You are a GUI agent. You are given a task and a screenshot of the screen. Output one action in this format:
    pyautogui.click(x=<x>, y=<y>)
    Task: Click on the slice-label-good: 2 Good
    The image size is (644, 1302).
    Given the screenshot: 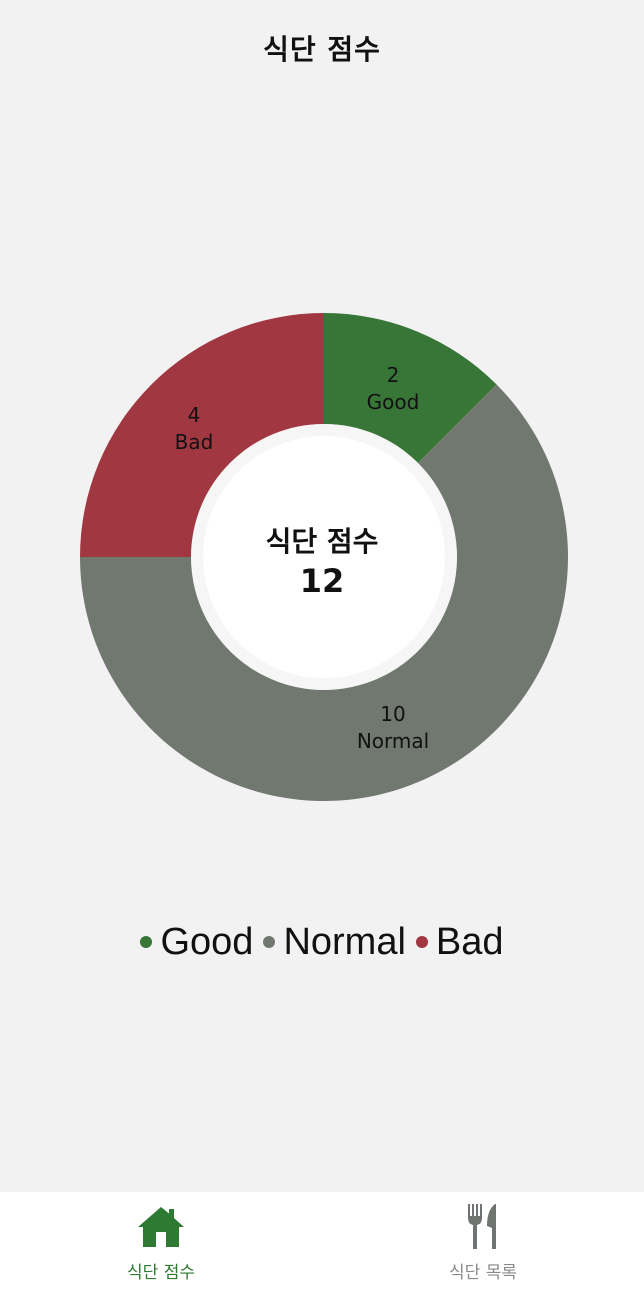 What is the action you would take?
    pyautogui.click(x=393, y=389)
    